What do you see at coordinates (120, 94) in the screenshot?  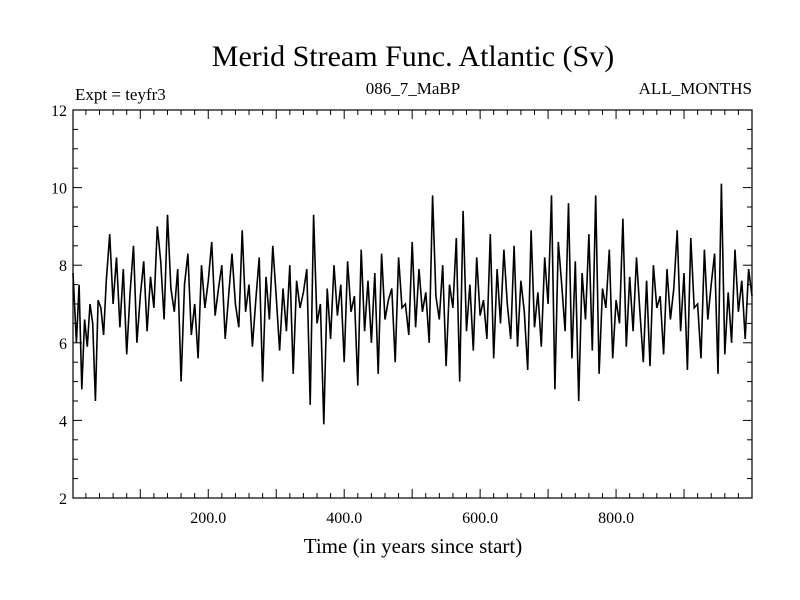 I see `experiment-label: Expt = teyfr3` at bounding box center [120, 94].